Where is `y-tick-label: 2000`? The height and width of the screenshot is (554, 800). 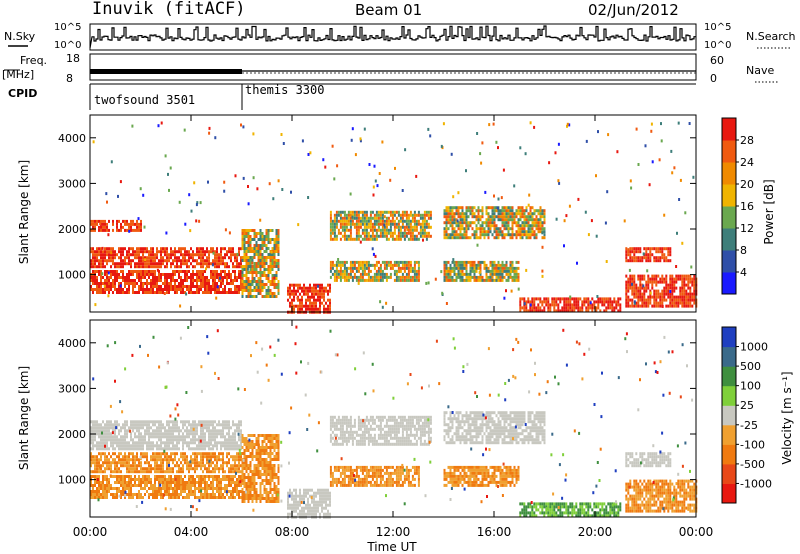 y-tick-label: 2000 is located at coordinates (72, 229).